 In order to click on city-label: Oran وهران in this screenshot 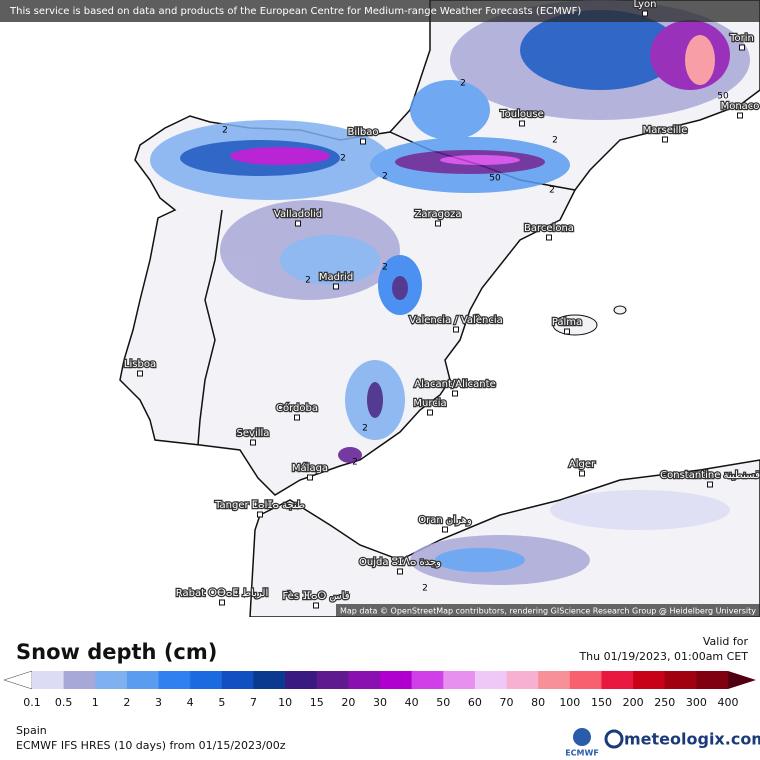, I will do `click(445, 520)`.